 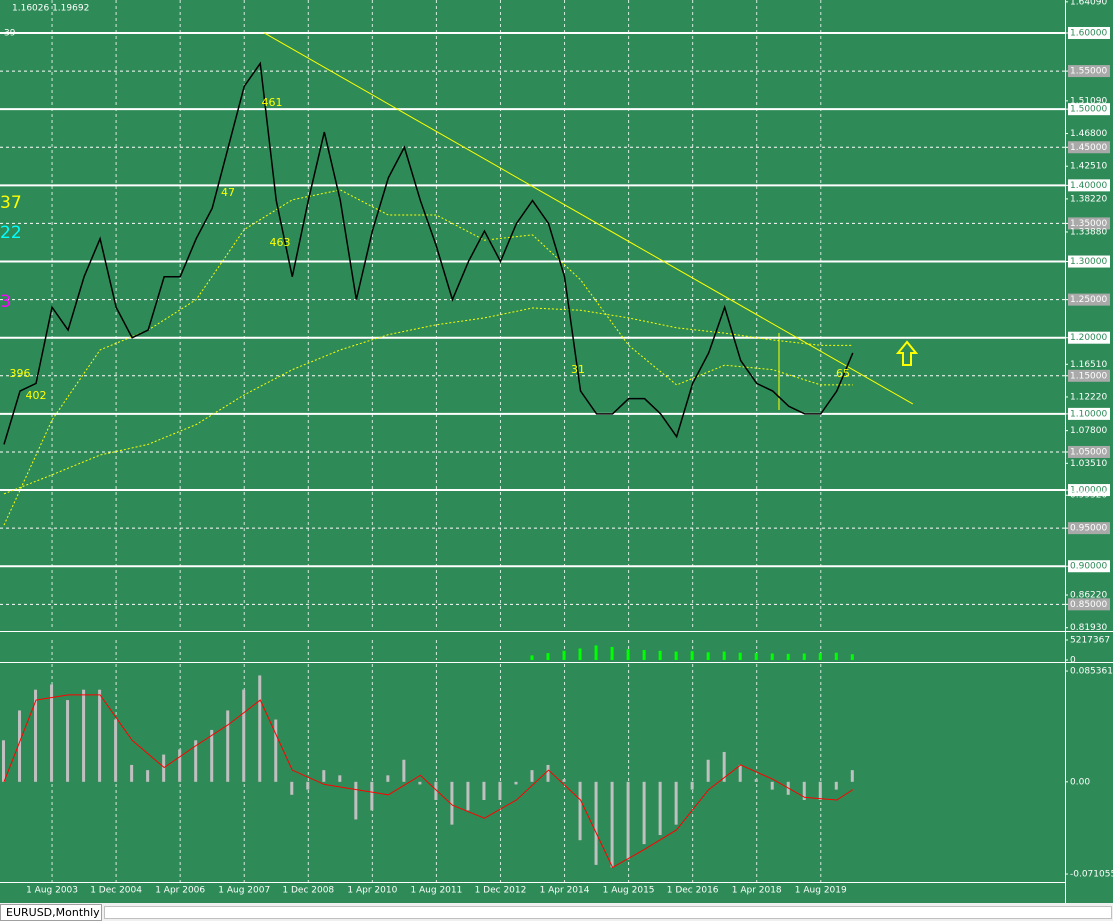 What do you see at coordinates (1088, 431) in the screenshot?
I see `y-tick-label: 1.07800` at bounding box center [1088, 431].